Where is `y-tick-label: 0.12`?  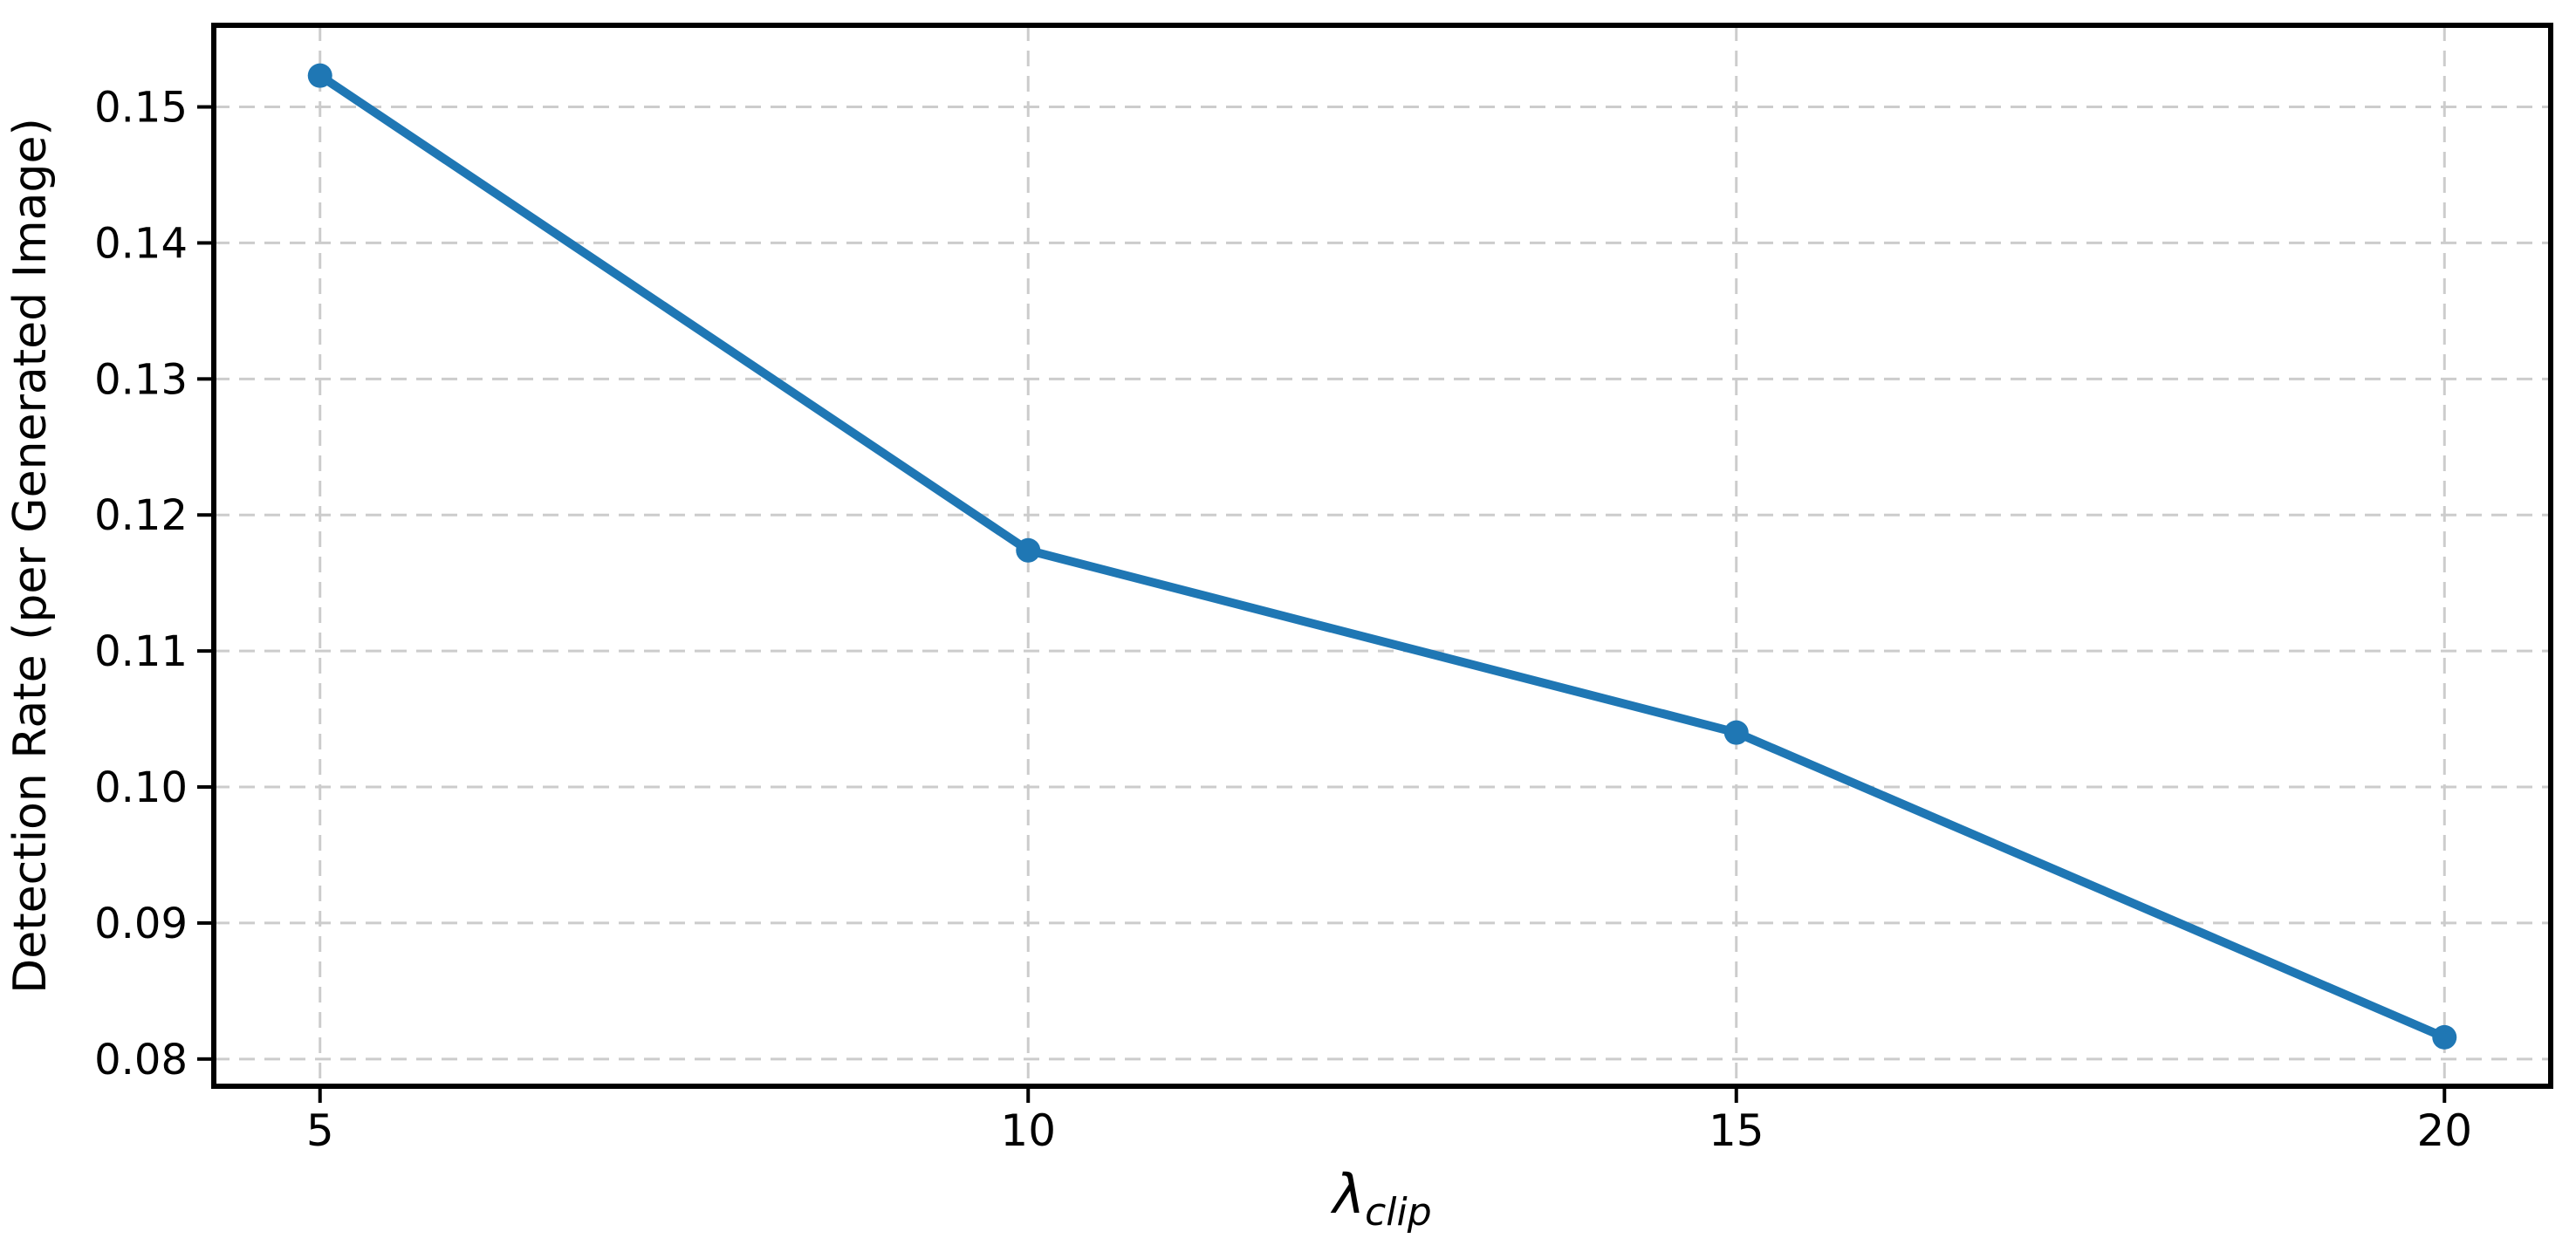 y-tick-label: 0.12 is located at coordinates (141, 515).